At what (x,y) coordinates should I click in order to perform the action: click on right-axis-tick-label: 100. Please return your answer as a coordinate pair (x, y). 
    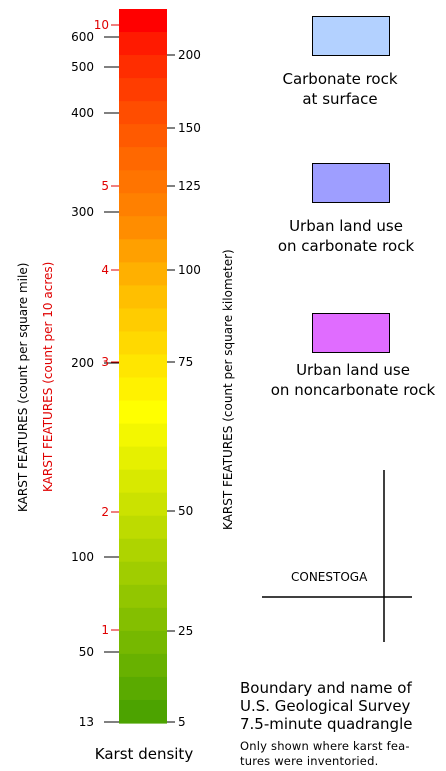
    Looking at the image, I should click on (189, 270).